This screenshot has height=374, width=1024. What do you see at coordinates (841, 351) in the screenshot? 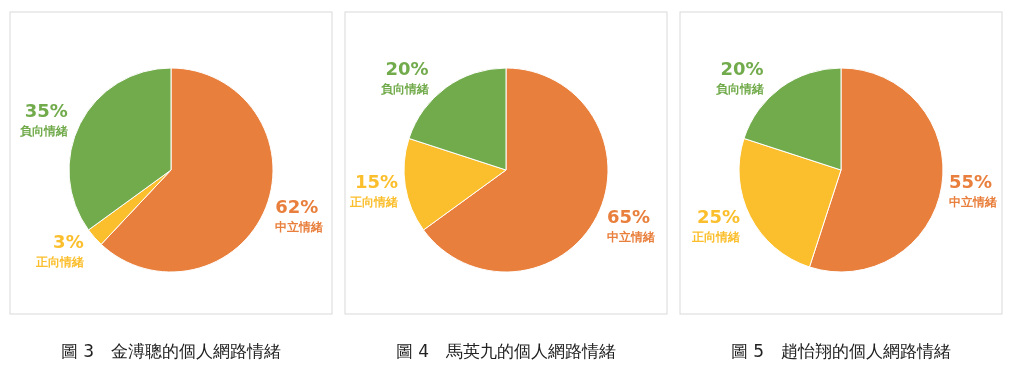
I see `caption: 圖 5 趙怡翔的個人網路情緒` at bounding box center [841, 351].